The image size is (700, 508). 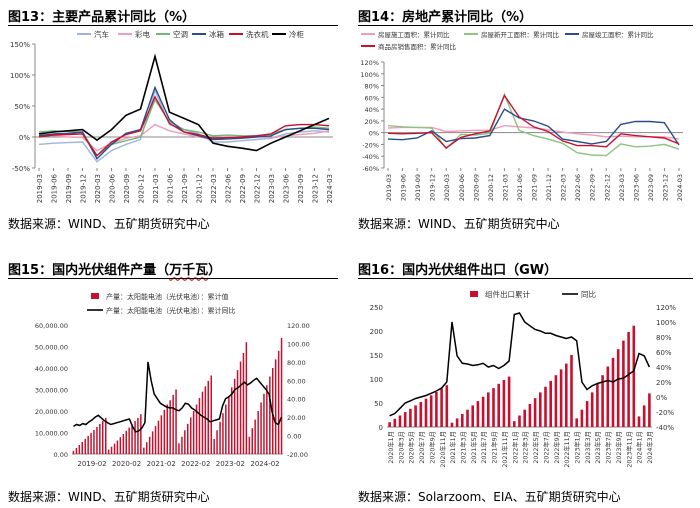 What do you see at coordinates (404, 187) in the screenshot?
I see `chart14-x-tick-label: 2019-06` at bounding box center [404, 187].